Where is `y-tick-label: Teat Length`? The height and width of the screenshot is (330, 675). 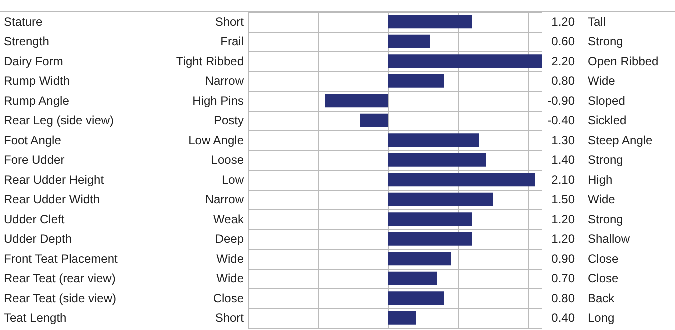 y-tick-label: Teat Length is located at coordinates (35, 318).